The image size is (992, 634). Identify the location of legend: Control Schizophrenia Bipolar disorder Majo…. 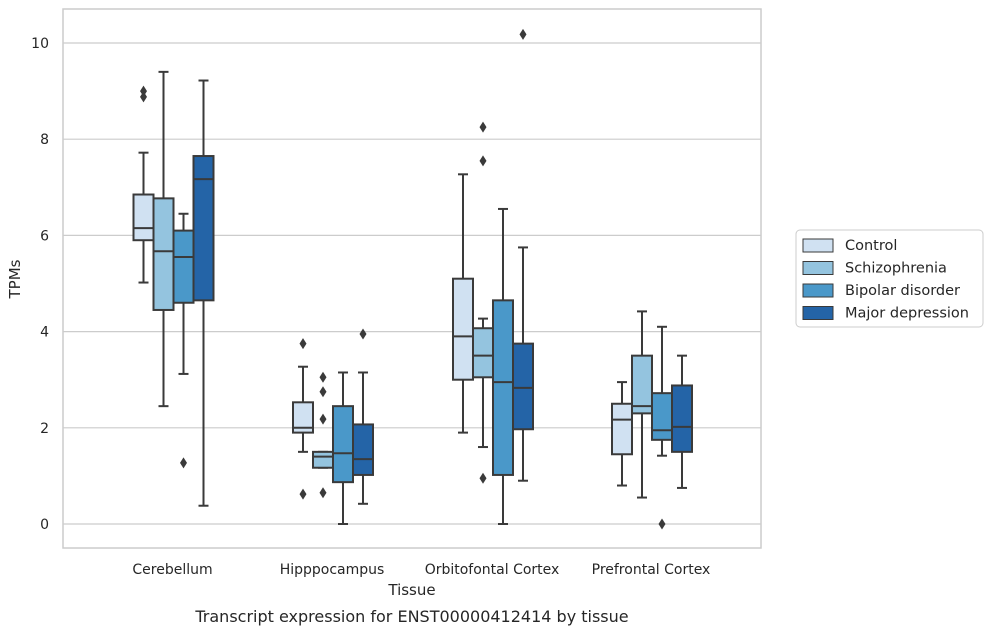
(889, 278).